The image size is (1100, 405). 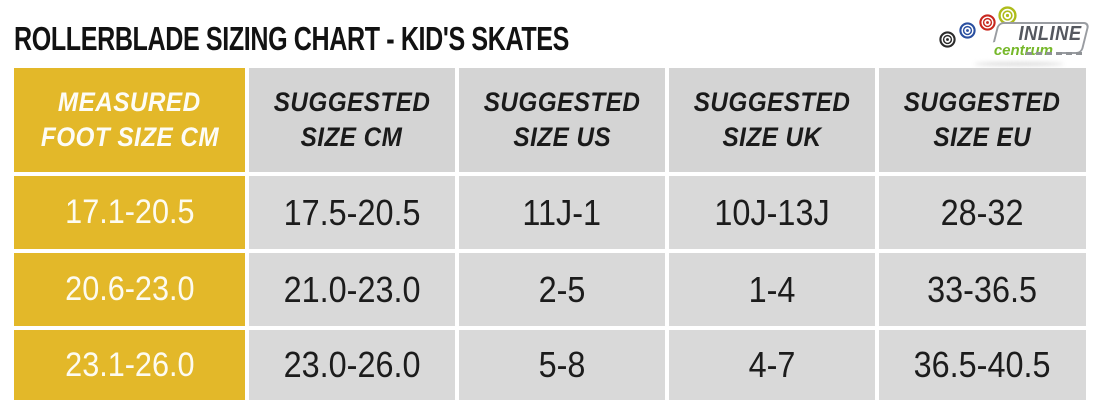 I want to click on cell-value: 17.5-20.5, so click(x=352, y=212).